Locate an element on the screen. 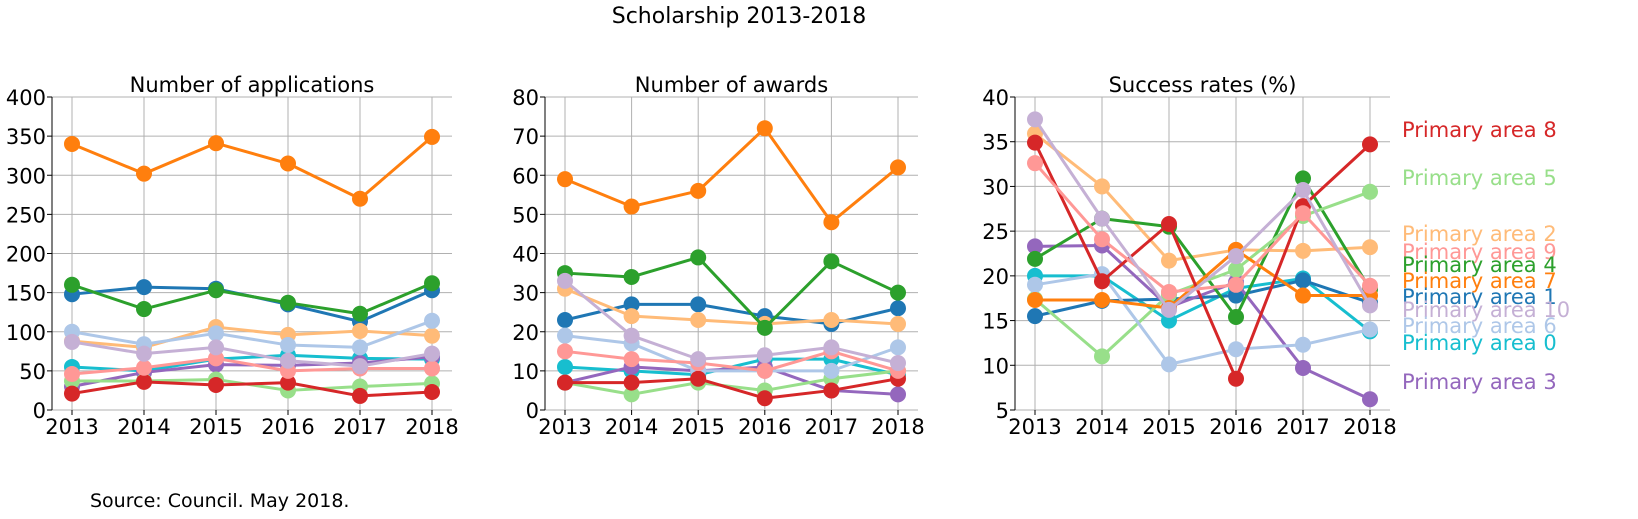 The height and width of the screenshot is (519, 1638). y-tick-label: 400 is located at coordinates (26, 98).